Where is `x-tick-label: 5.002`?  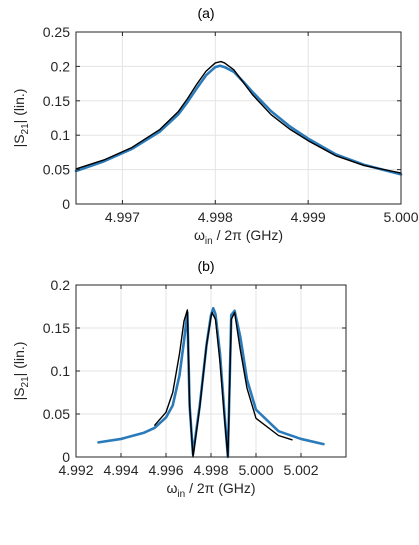 x-tick-label: 5.002 is located at coordinates (300, 470).